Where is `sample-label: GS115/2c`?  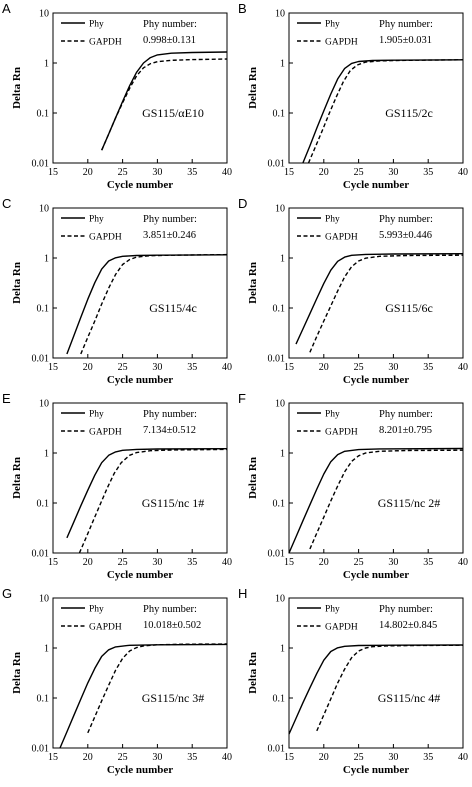
sample-label: GS115/2c is located at coordinates (409, 113).